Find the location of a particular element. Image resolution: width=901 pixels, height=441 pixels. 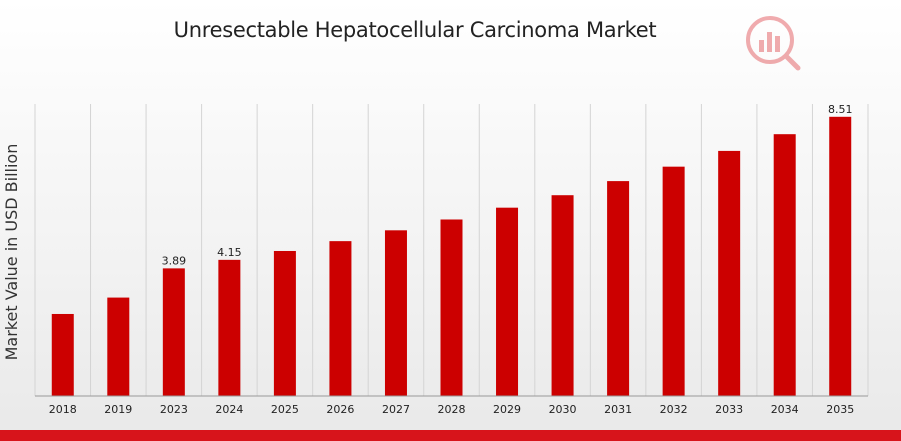

bar-2026 is located at coordinates (340, 318).